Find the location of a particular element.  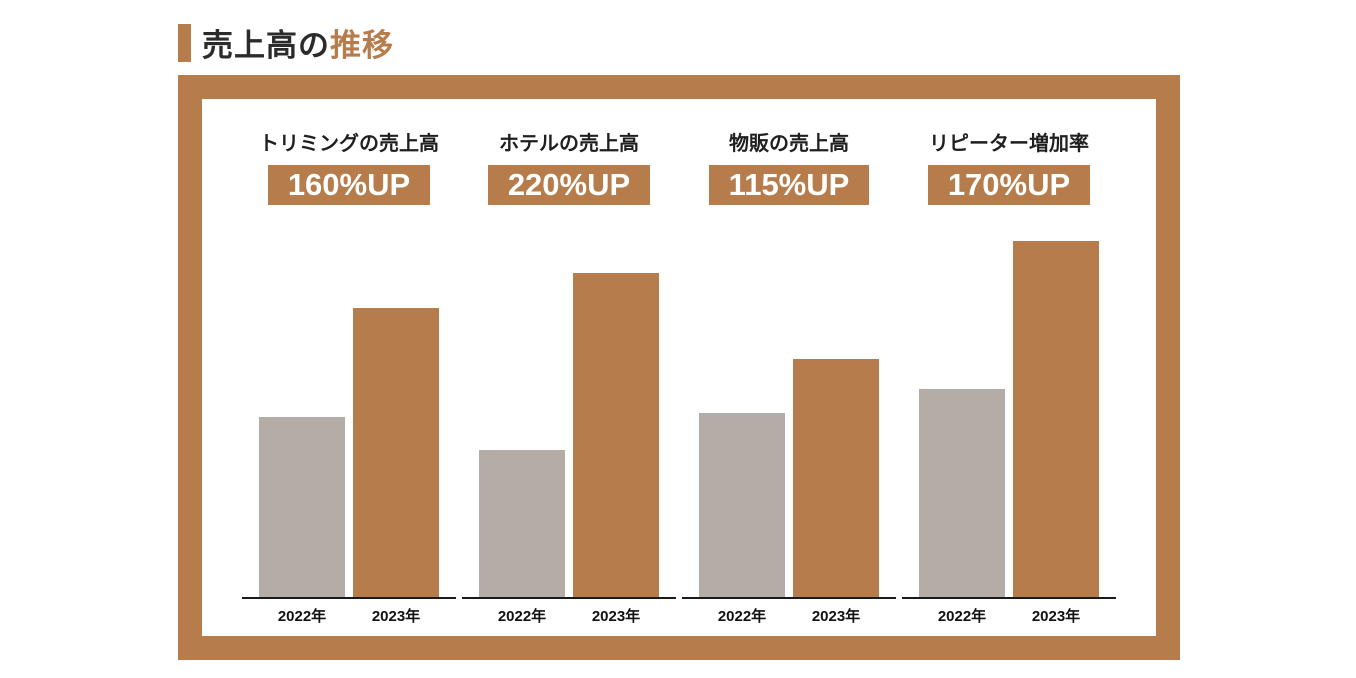

page-title: 売上高の推移 is located at coordinates (298, 42).